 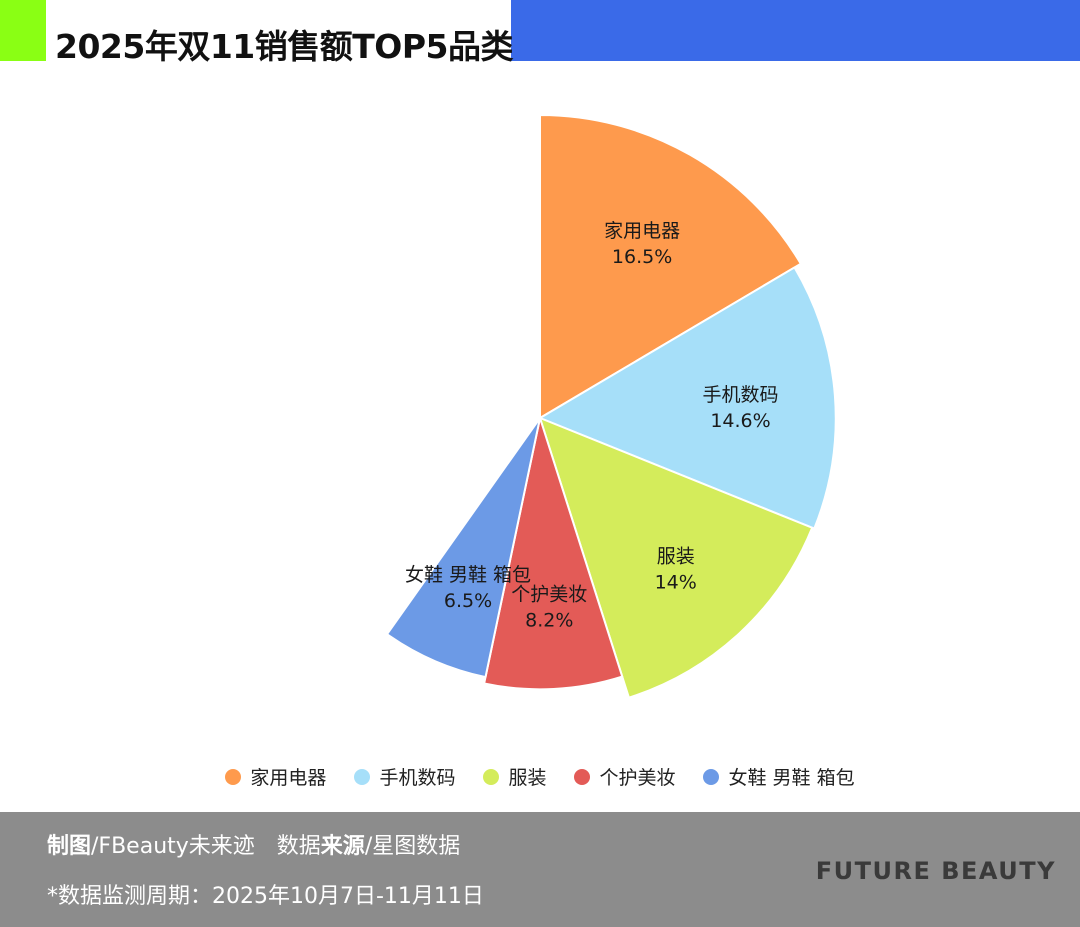 What do you see at coordinates (342, 846) in the screenshot?
I see `credit-source-label: 来源` at bounding box center [342, 846].